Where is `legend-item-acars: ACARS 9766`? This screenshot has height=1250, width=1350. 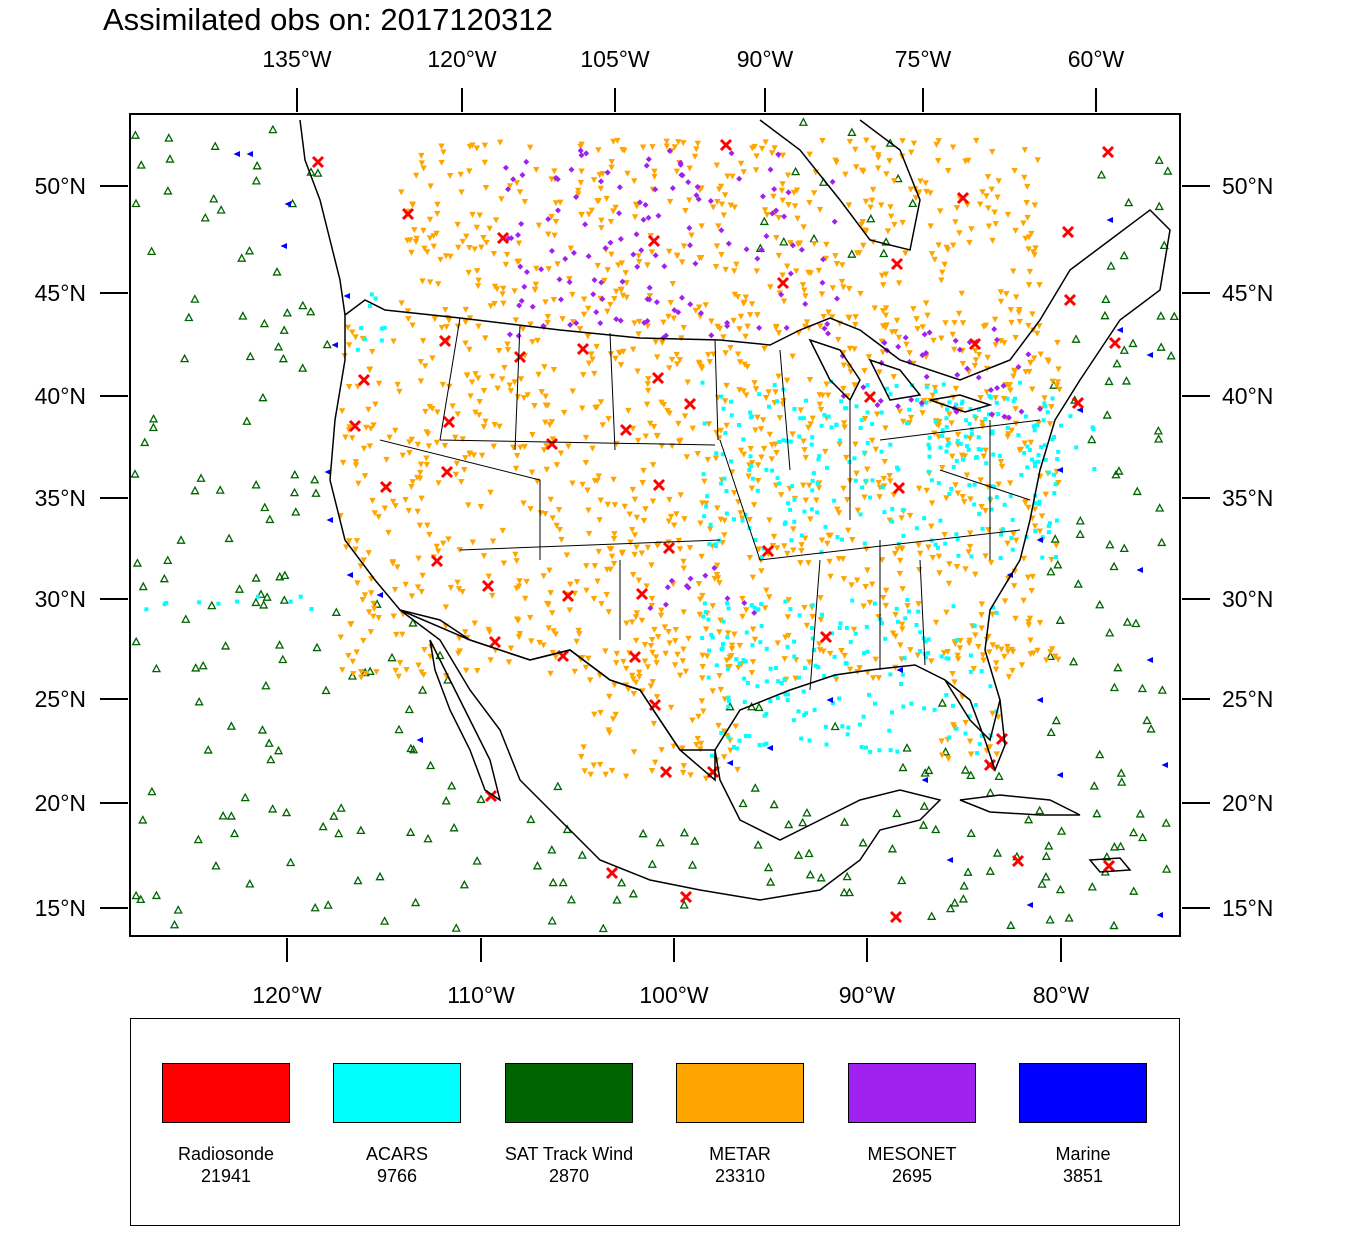
legend-item-acars: ACARS 9766 is located at coordinates (397, 1125).